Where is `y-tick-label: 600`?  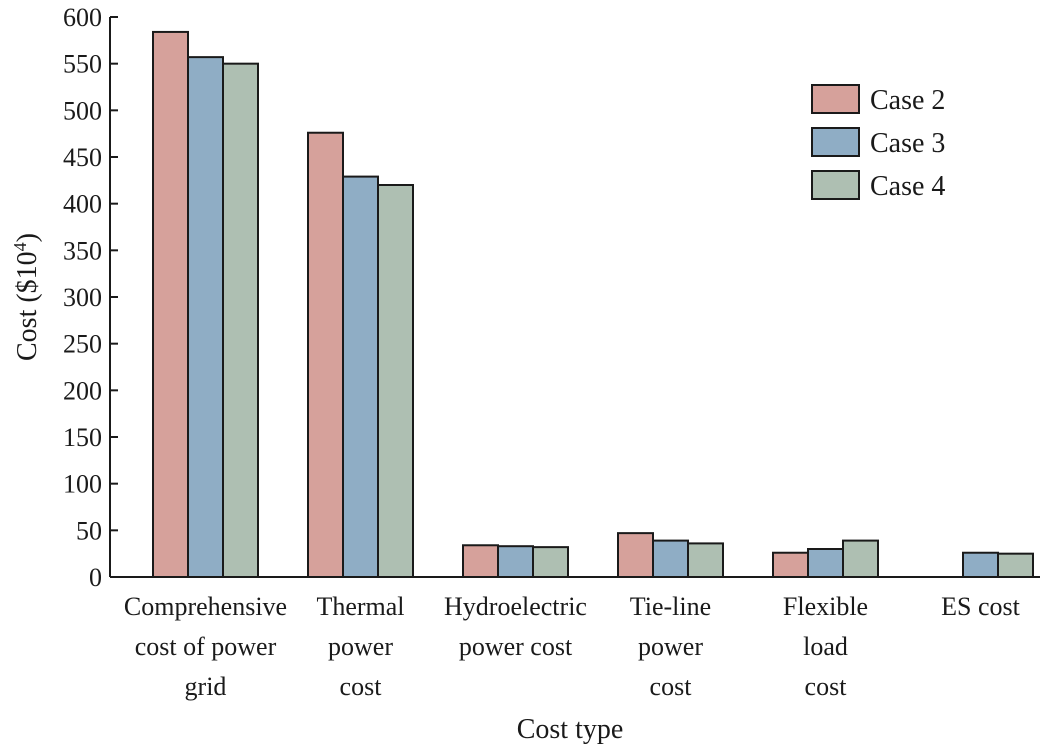
y-tick-label: 600 is located at coordinates (82, 17).